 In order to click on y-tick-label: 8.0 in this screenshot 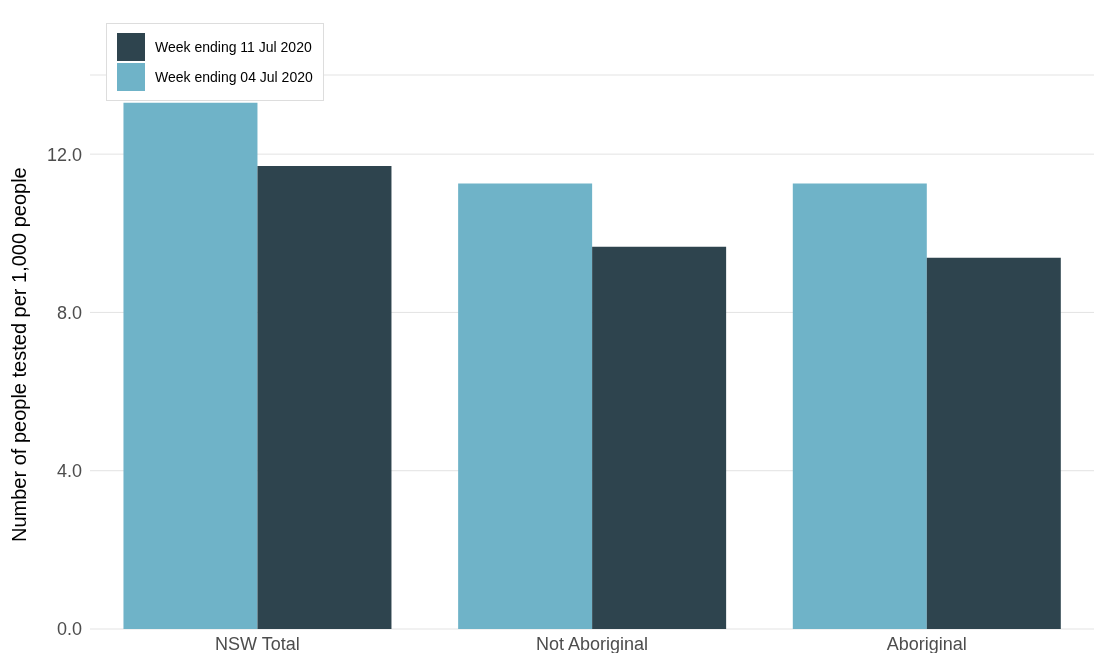, I will do `click(69, 312)`.